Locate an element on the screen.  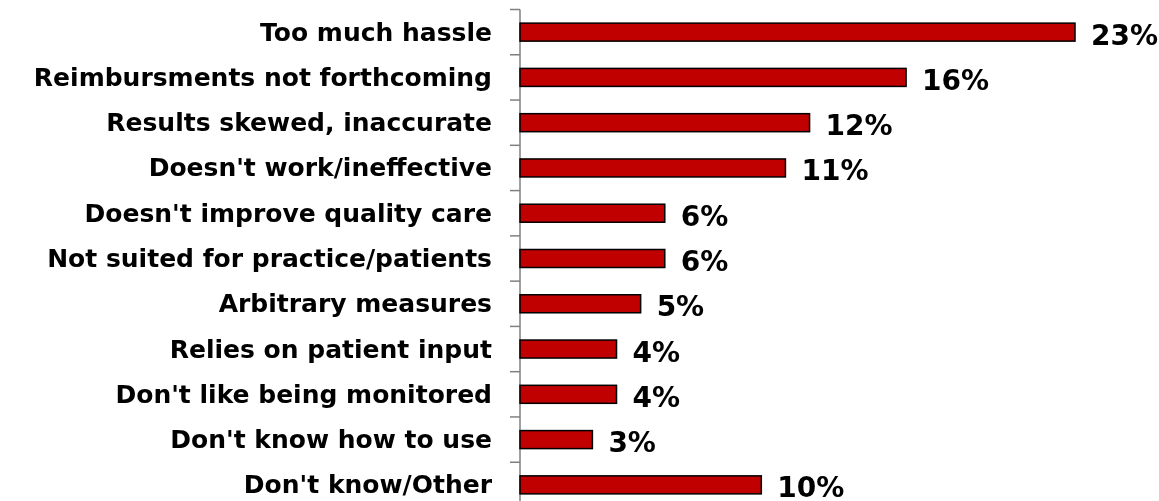
y-tick-label: Not suited for practice/patients is located at coordinates (269, 258).